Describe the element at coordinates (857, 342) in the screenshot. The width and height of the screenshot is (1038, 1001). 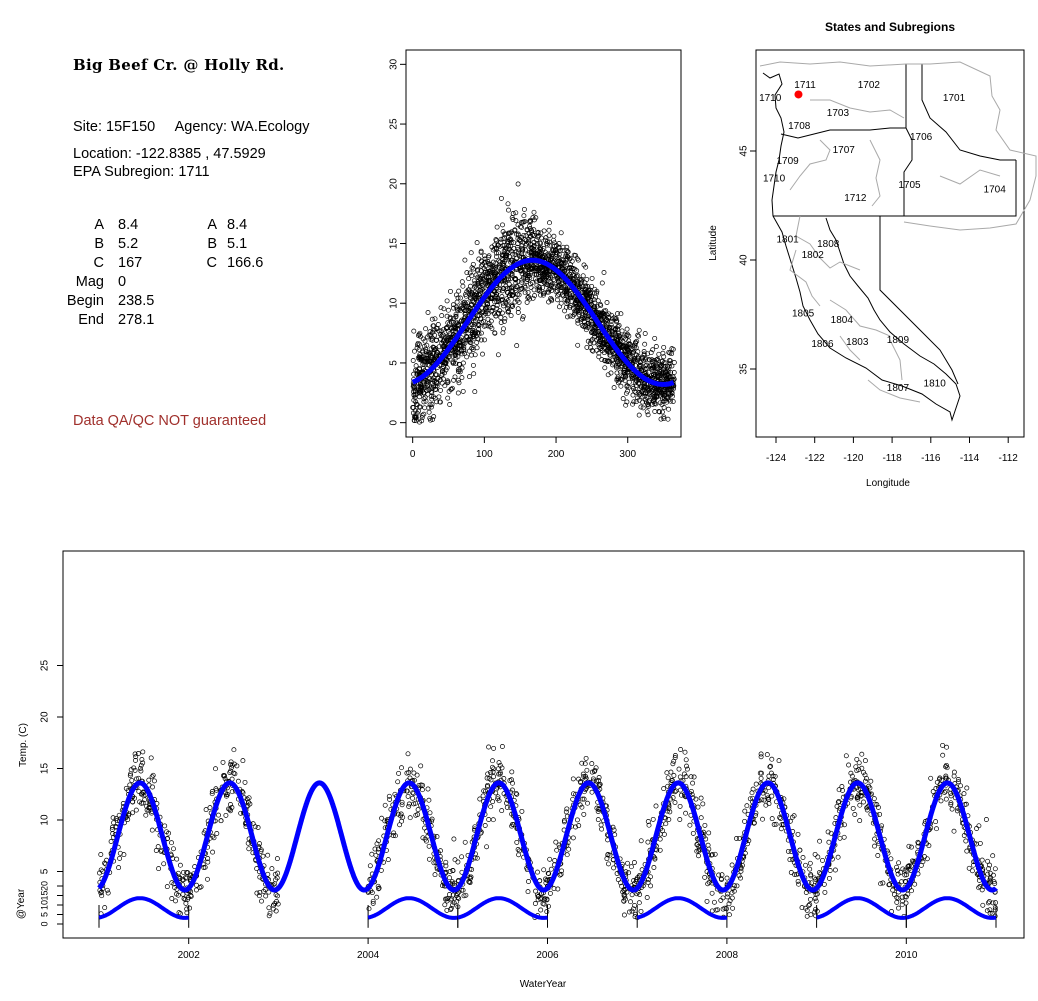
I see `subregion-label: 1803` at that location.